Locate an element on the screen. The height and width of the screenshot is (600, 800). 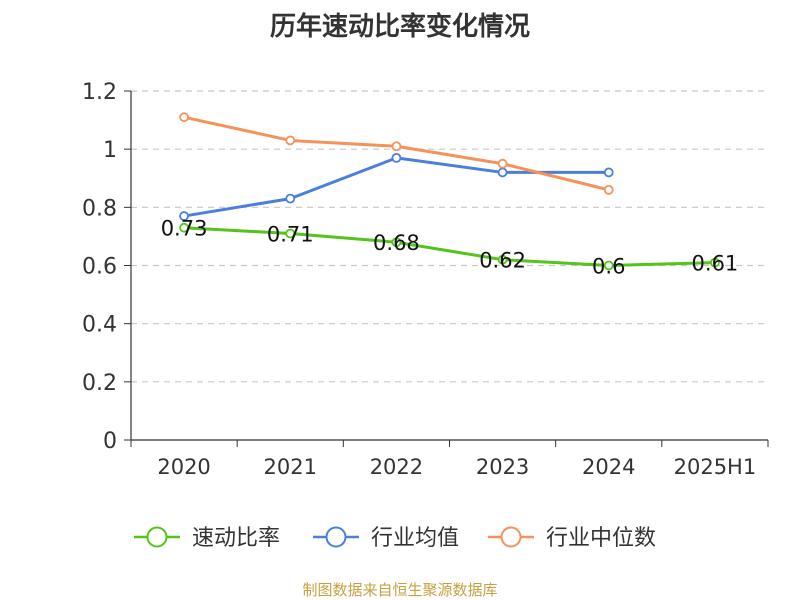
chart-title: 历年速动比率变化情况 is located at coordinates (399, 27).